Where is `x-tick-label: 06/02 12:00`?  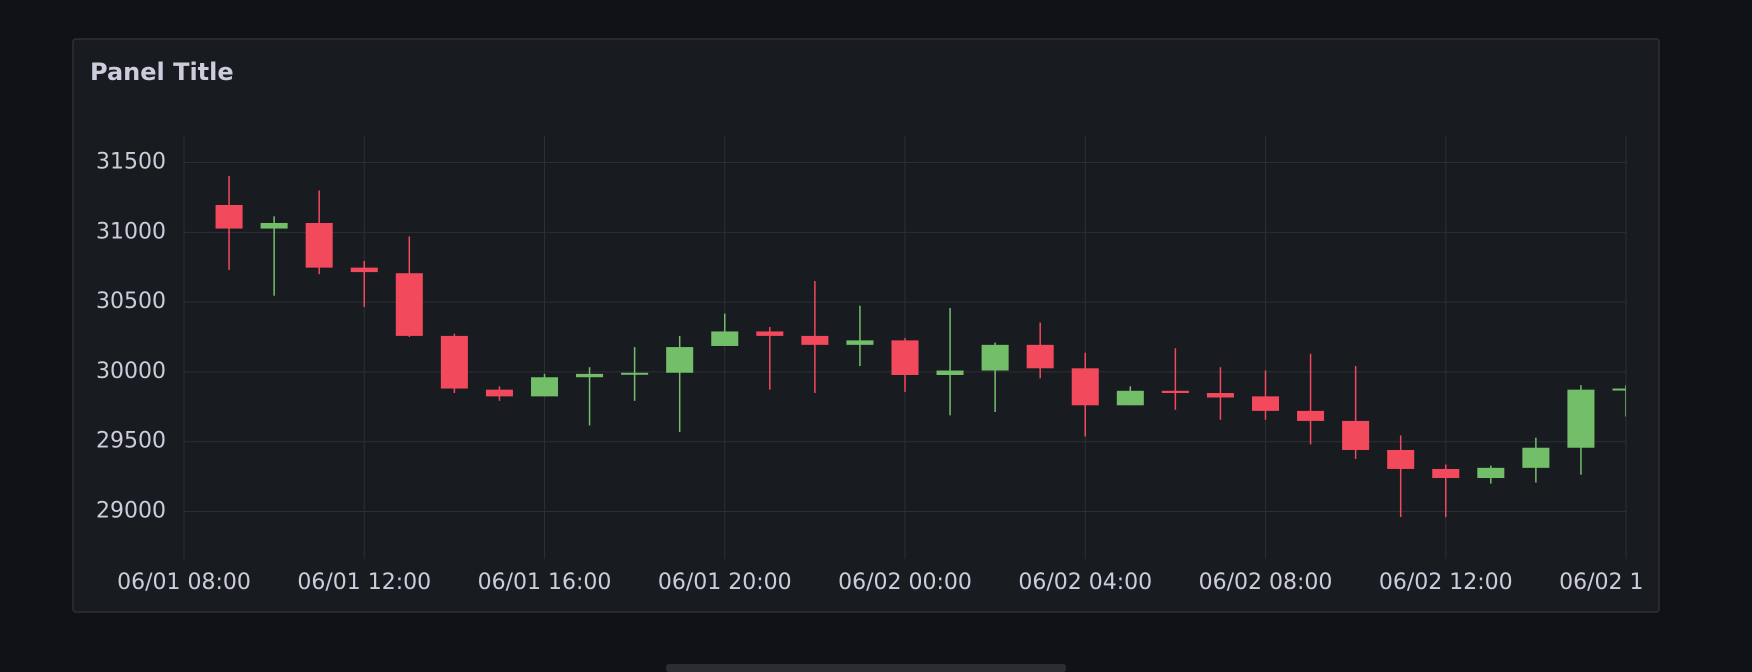
x-tick-label: 06/02 12:00 is located at coordinates (1446, 582).